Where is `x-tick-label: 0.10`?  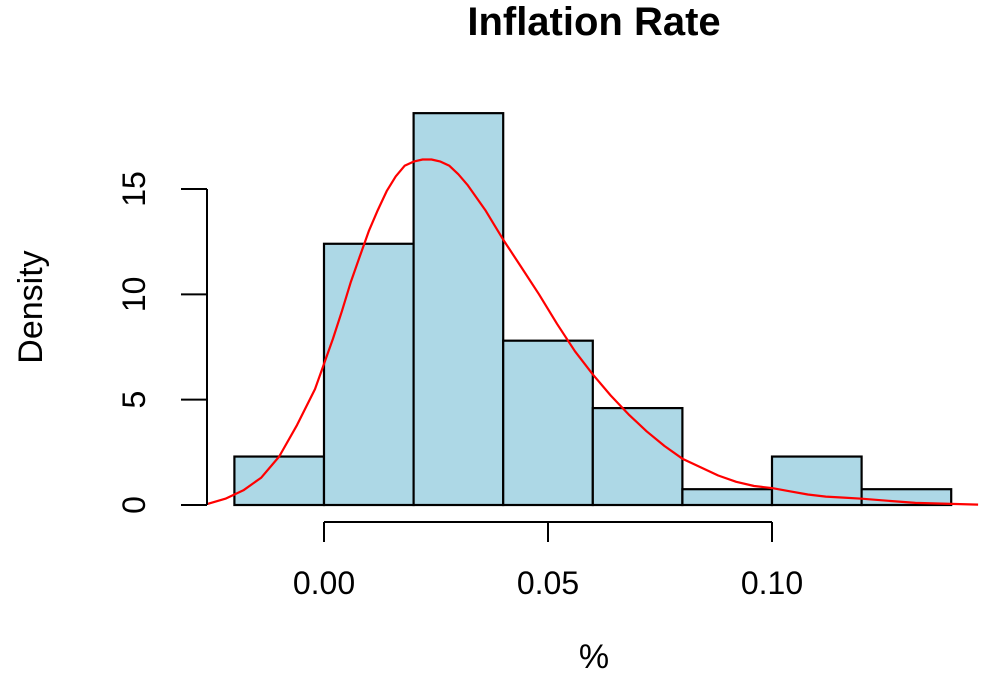
x-tick-label: 0.10 is located at coordinates (772, 583).